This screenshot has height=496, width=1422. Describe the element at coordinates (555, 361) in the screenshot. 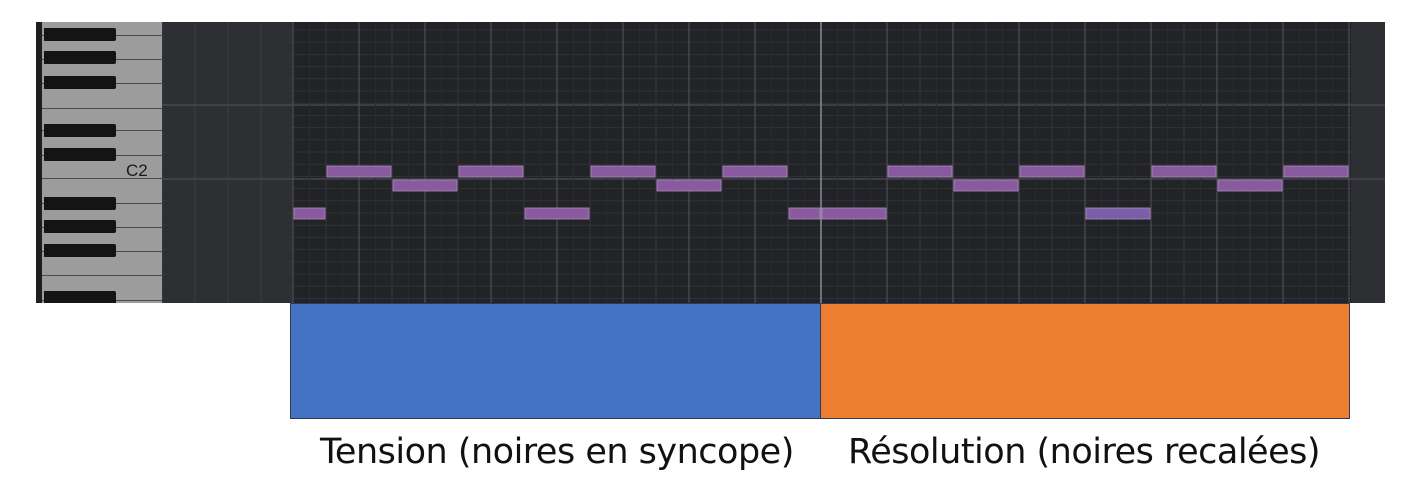

I see `tension-section-block` at that location.